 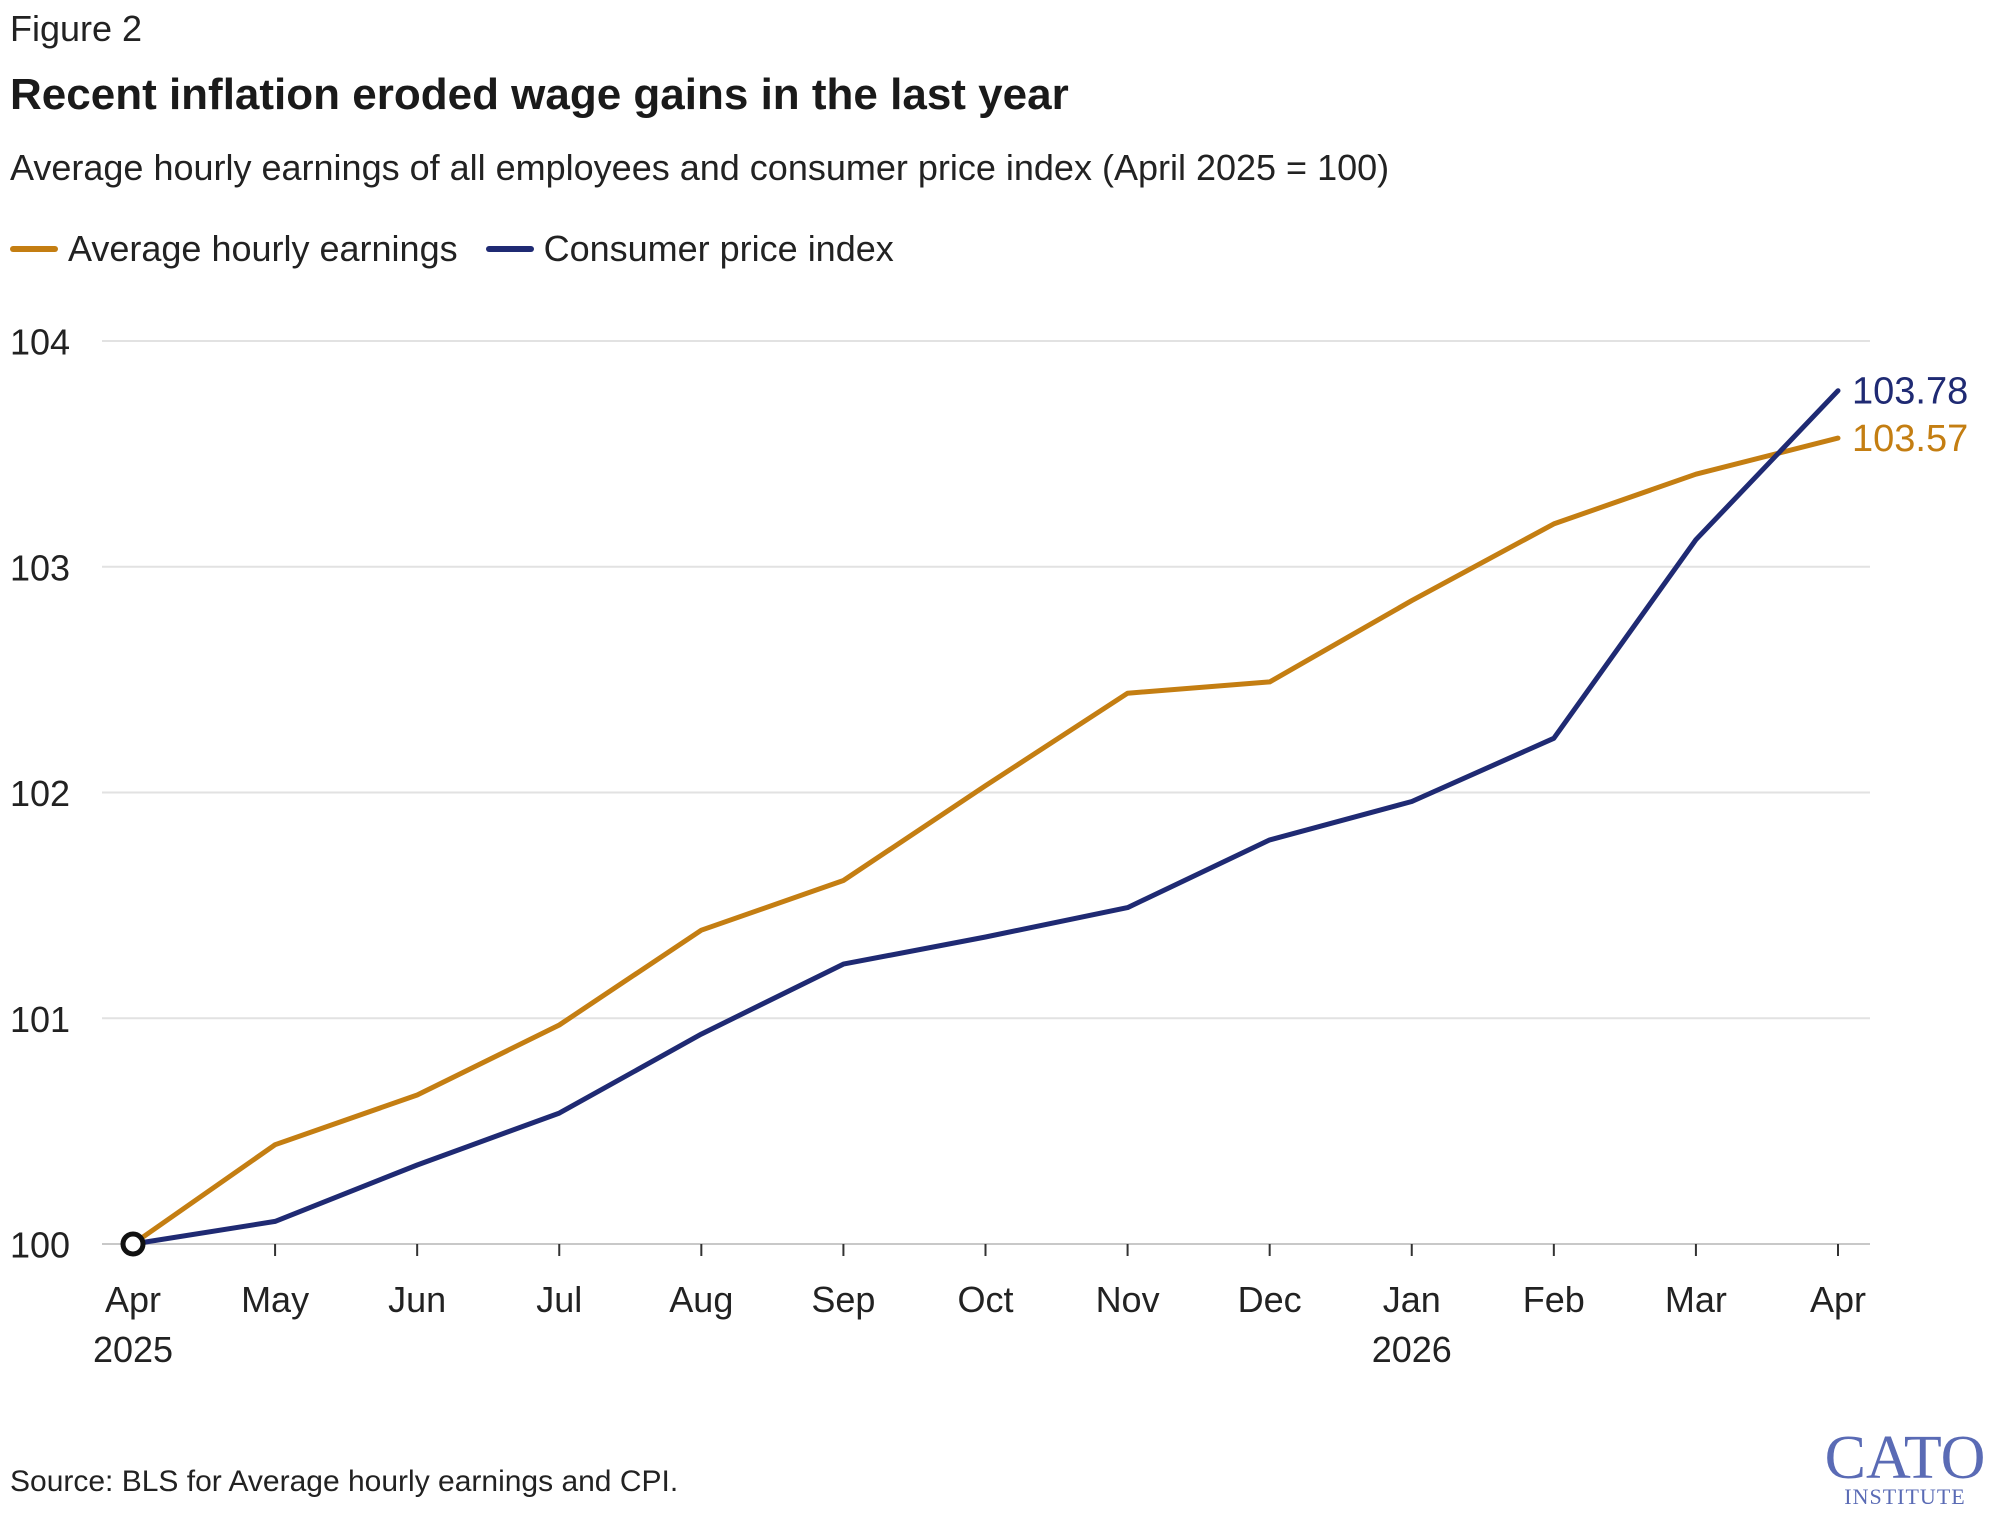 I want to click on legend-item-earnings: Average hourly earnings, so click(x=234, y=249).